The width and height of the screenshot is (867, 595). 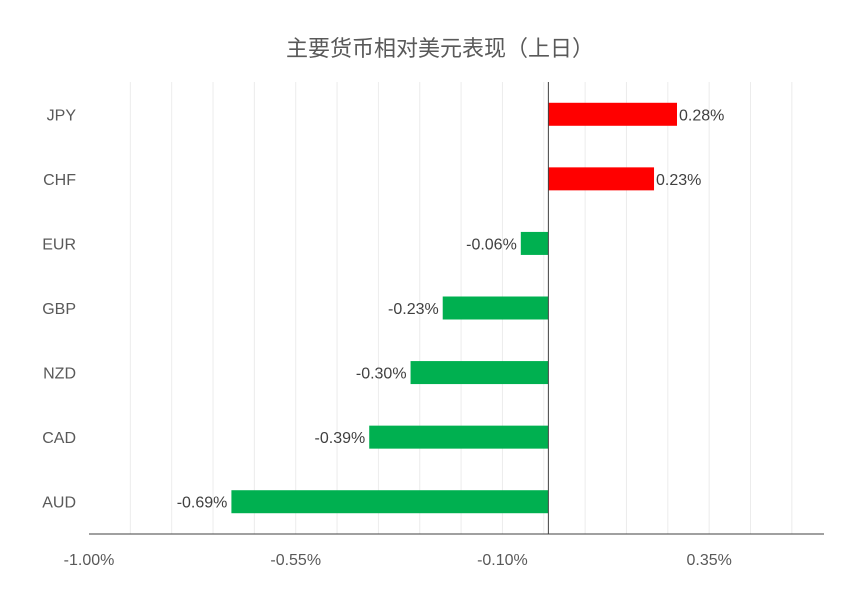 What do you see at coordinates (701, 115) in the screenshot?
I see `data-label-jpy: 0.28%` at bounding box center [701, 115].